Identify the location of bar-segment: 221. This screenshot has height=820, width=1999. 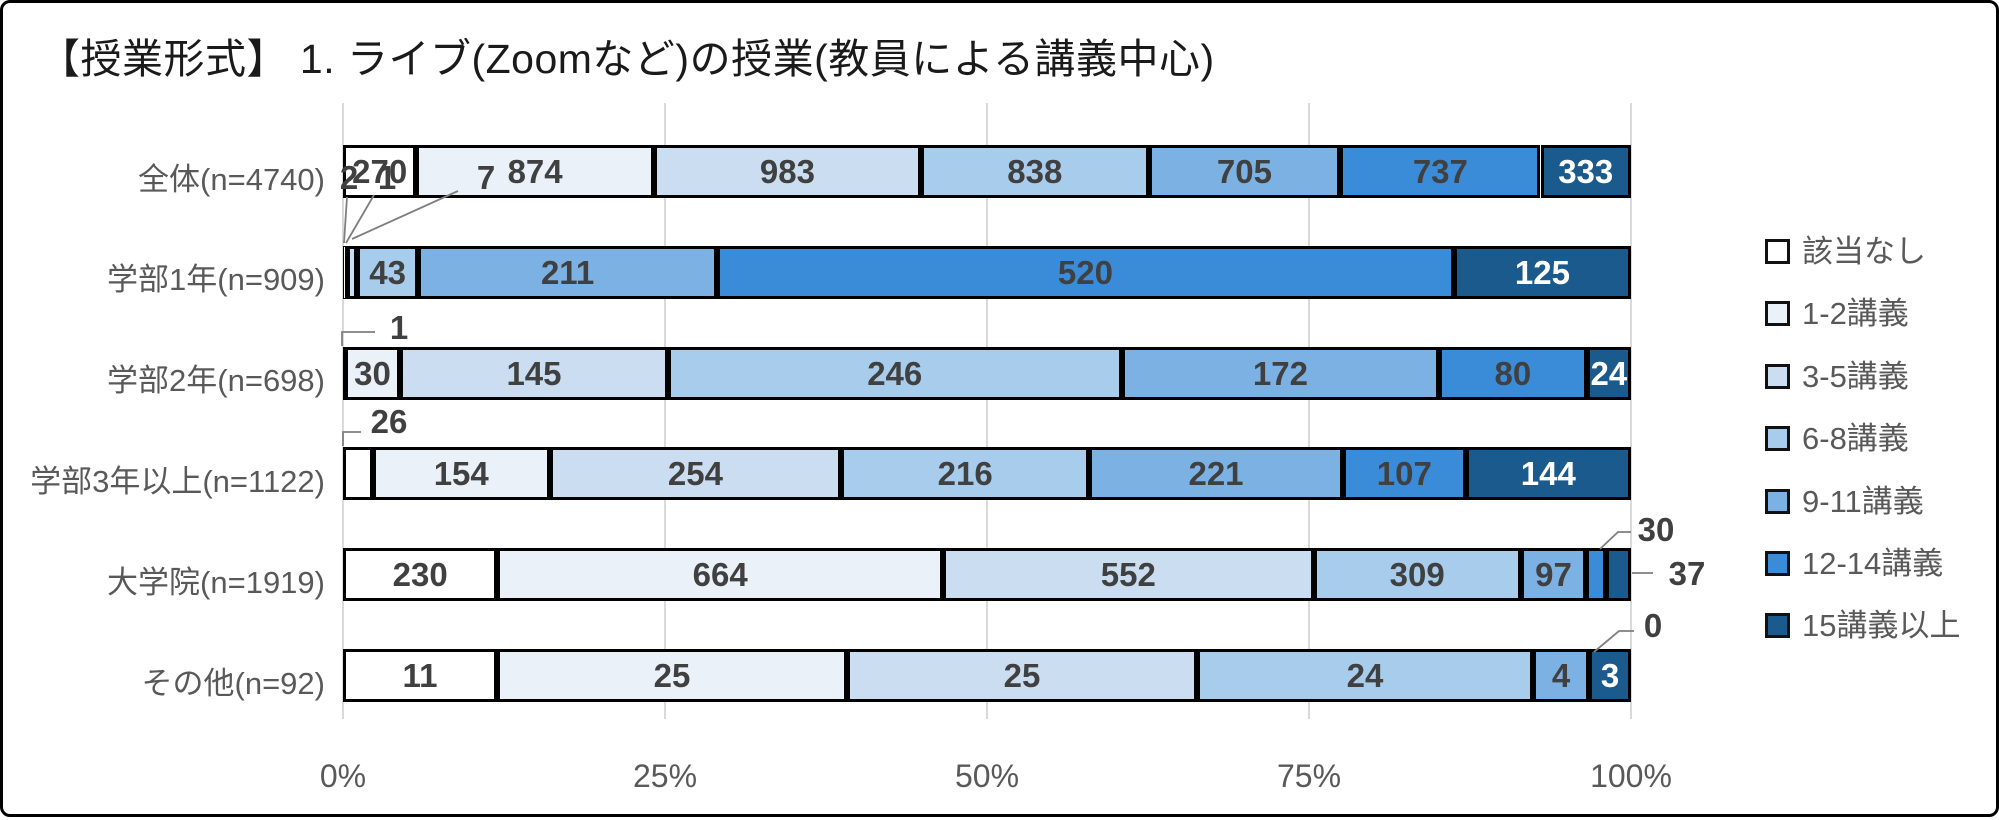
(1216, 474).